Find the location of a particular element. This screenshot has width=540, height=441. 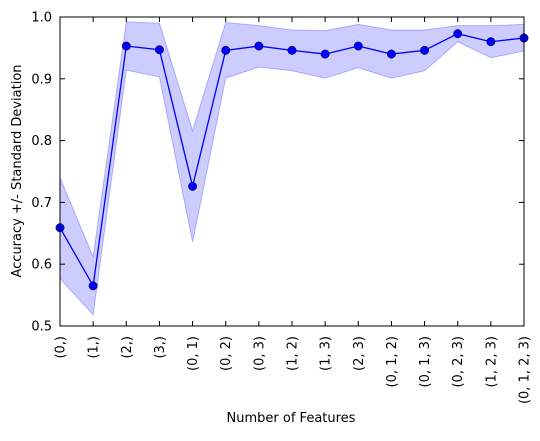

y-axis-label: Accuracy +/- Standard Deviation is located at coordinates (17, 170).